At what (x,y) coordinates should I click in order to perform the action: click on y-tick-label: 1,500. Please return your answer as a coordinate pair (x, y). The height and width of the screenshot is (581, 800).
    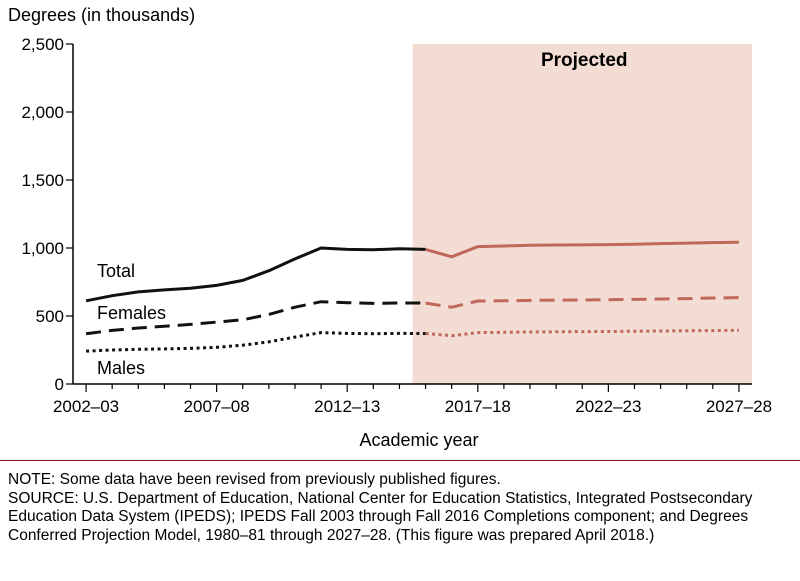
    Looking at the image, I should click on (42, 180).